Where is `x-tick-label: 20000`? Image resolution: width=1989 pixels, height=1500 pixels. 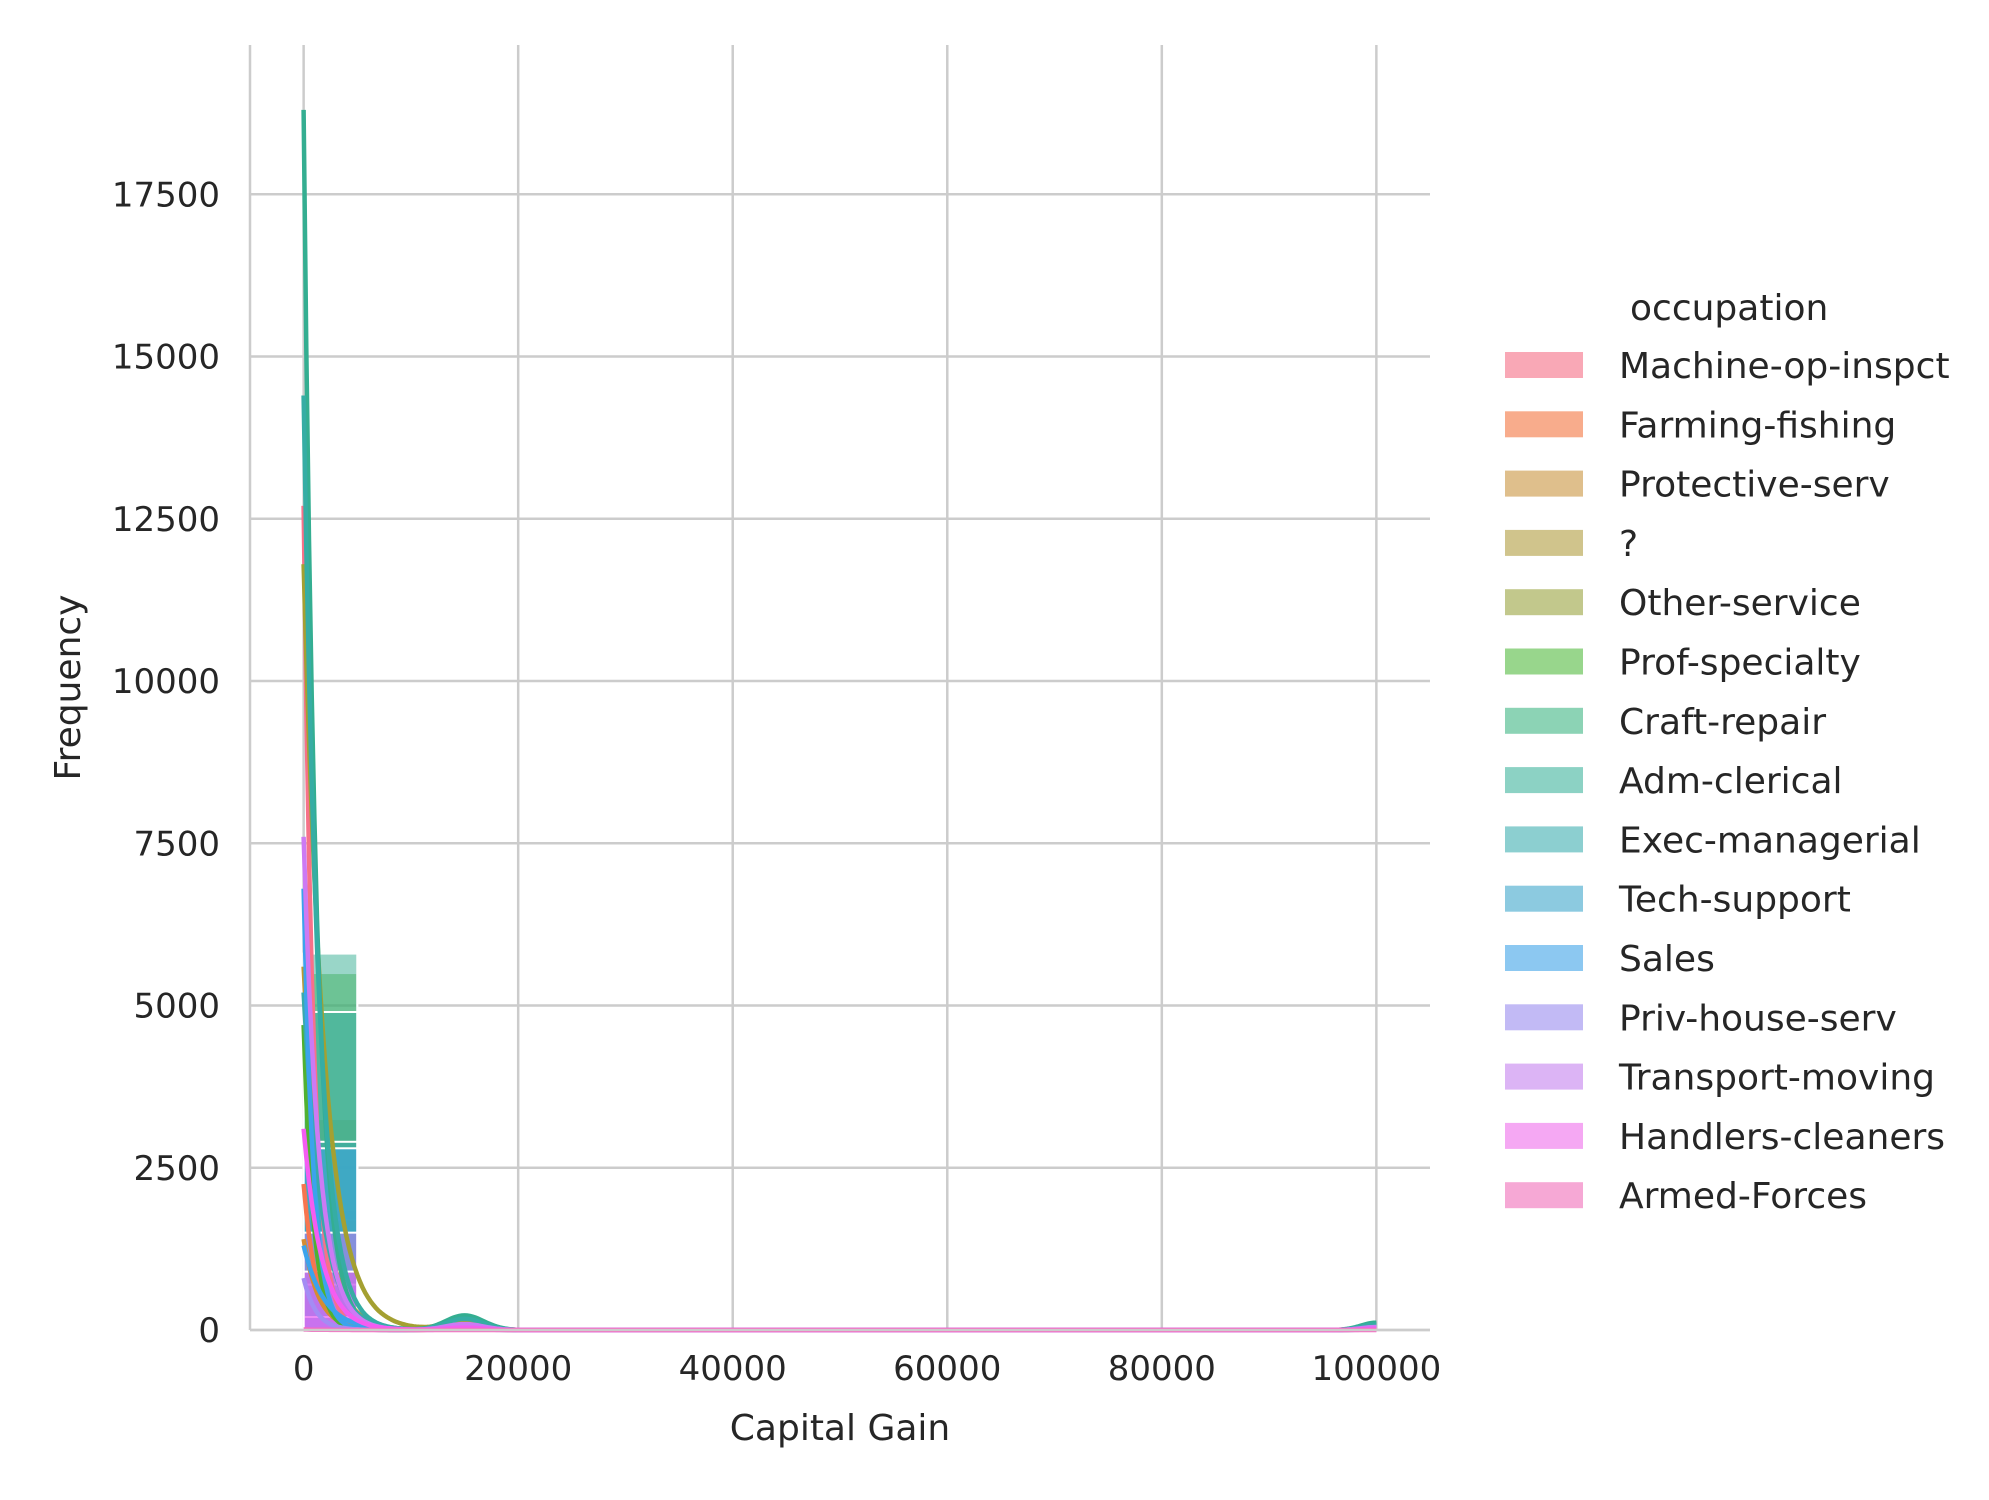 x-tick-label: 20000 is located at coordinates (518, 1369).